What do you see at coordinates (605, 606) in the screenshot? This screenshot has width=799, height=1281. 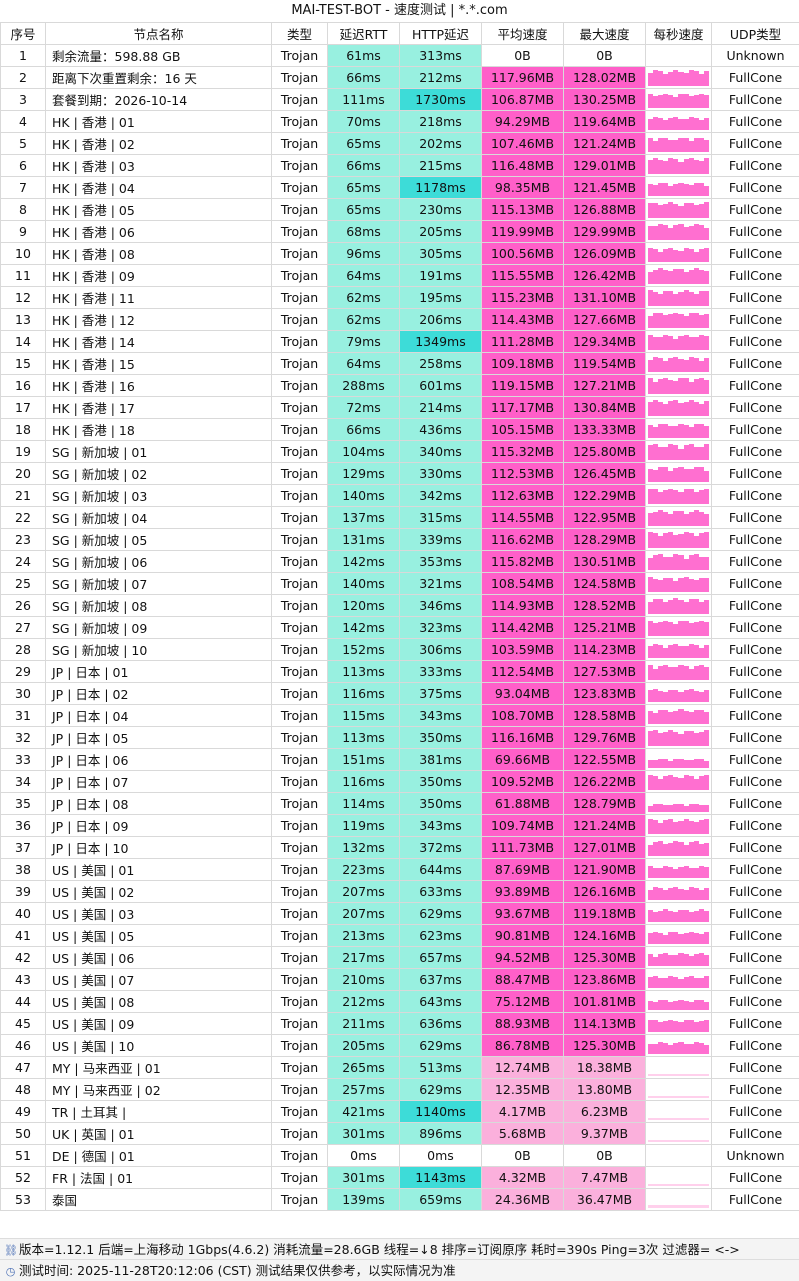 I see `max-speed: 128.52MB` at bounding box center [605, 606].